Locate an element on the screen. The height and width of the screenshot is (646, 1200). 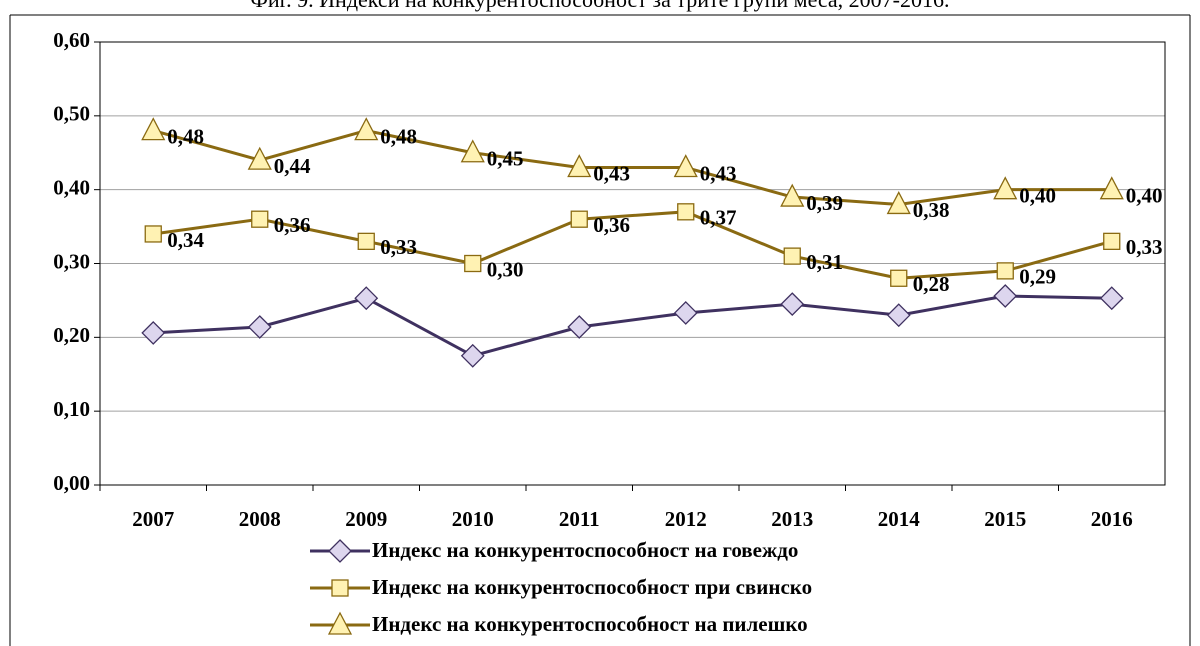
x-tick-label: 2008 is located at coordinates (260, 519).